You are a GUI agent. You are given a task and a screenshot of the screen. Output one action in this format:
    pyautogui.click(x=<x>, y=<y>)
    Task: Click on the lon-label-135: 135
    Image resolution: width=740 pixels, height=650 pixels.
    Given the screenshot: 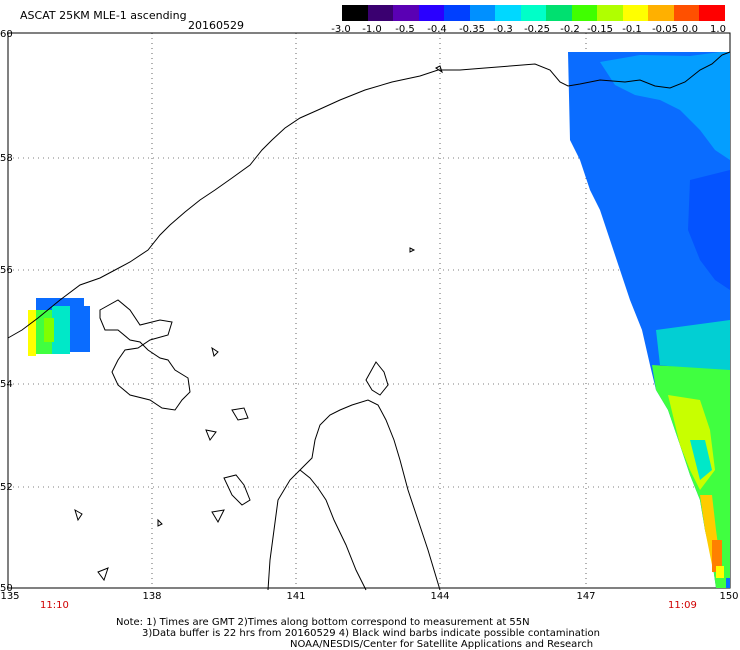 What is the action you would take?
    pyautogui.click(x=10, y=596)
    